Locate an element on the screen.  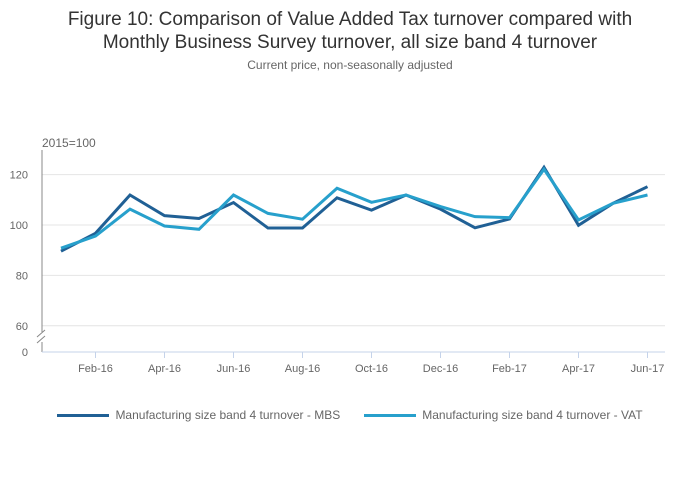
x-tick-label: Jun-16 is located at coordinates (234, 369).